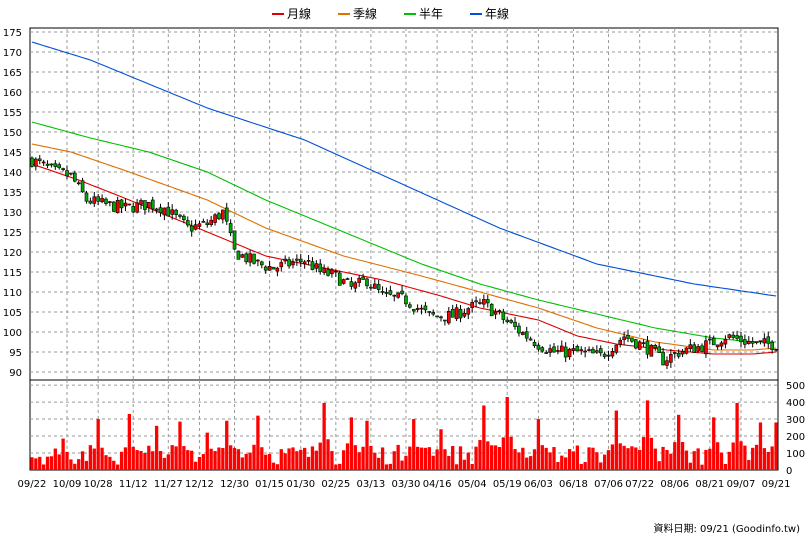  I want to click on volume-bars, so click(404, 433).